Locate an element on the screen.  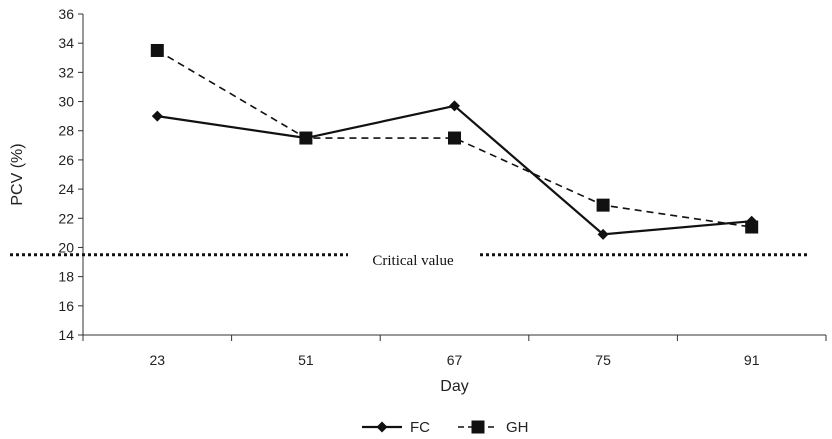
y-tick-label: 20 is located at coordinates (66, 247).